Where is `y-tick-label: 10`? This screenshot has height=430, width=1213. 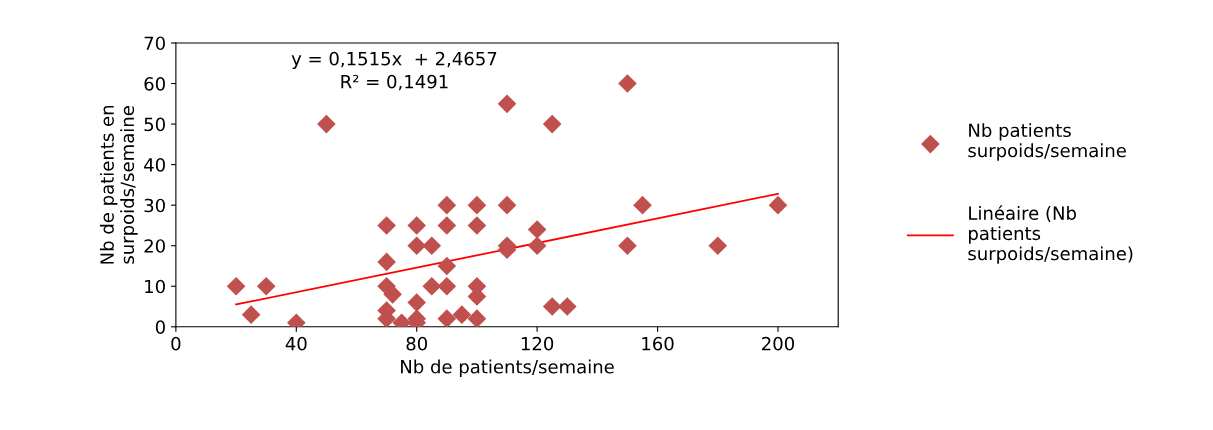 y-tick-label: 10 is located at coordinates (155, 286).